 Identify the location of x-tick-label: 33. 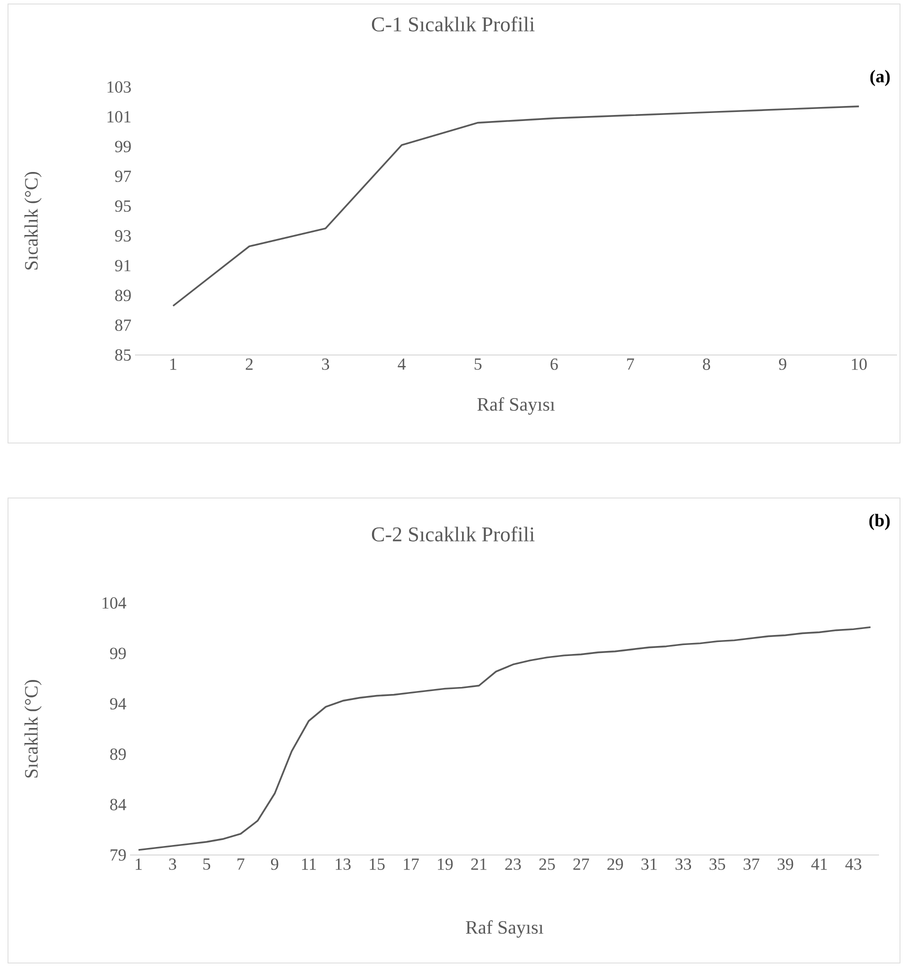
(684, 864).